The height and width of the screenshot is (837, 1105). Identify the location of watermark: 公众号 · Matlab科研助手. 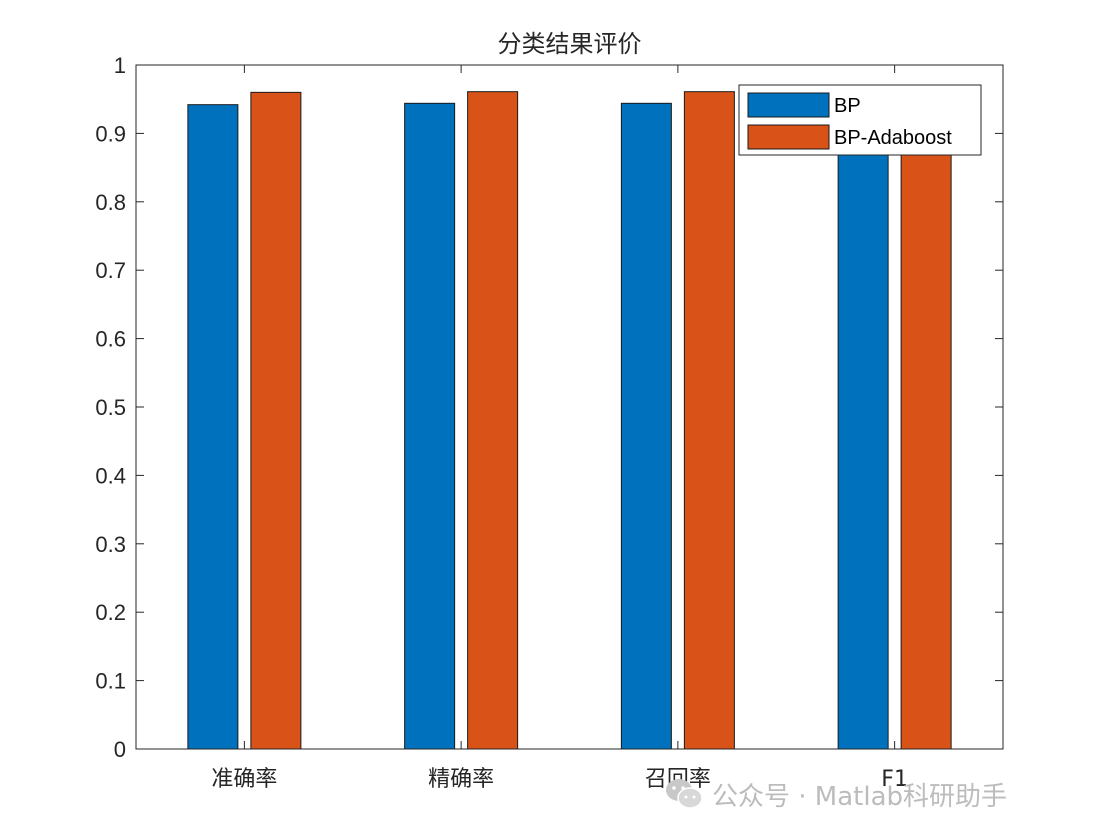
(835, 794).